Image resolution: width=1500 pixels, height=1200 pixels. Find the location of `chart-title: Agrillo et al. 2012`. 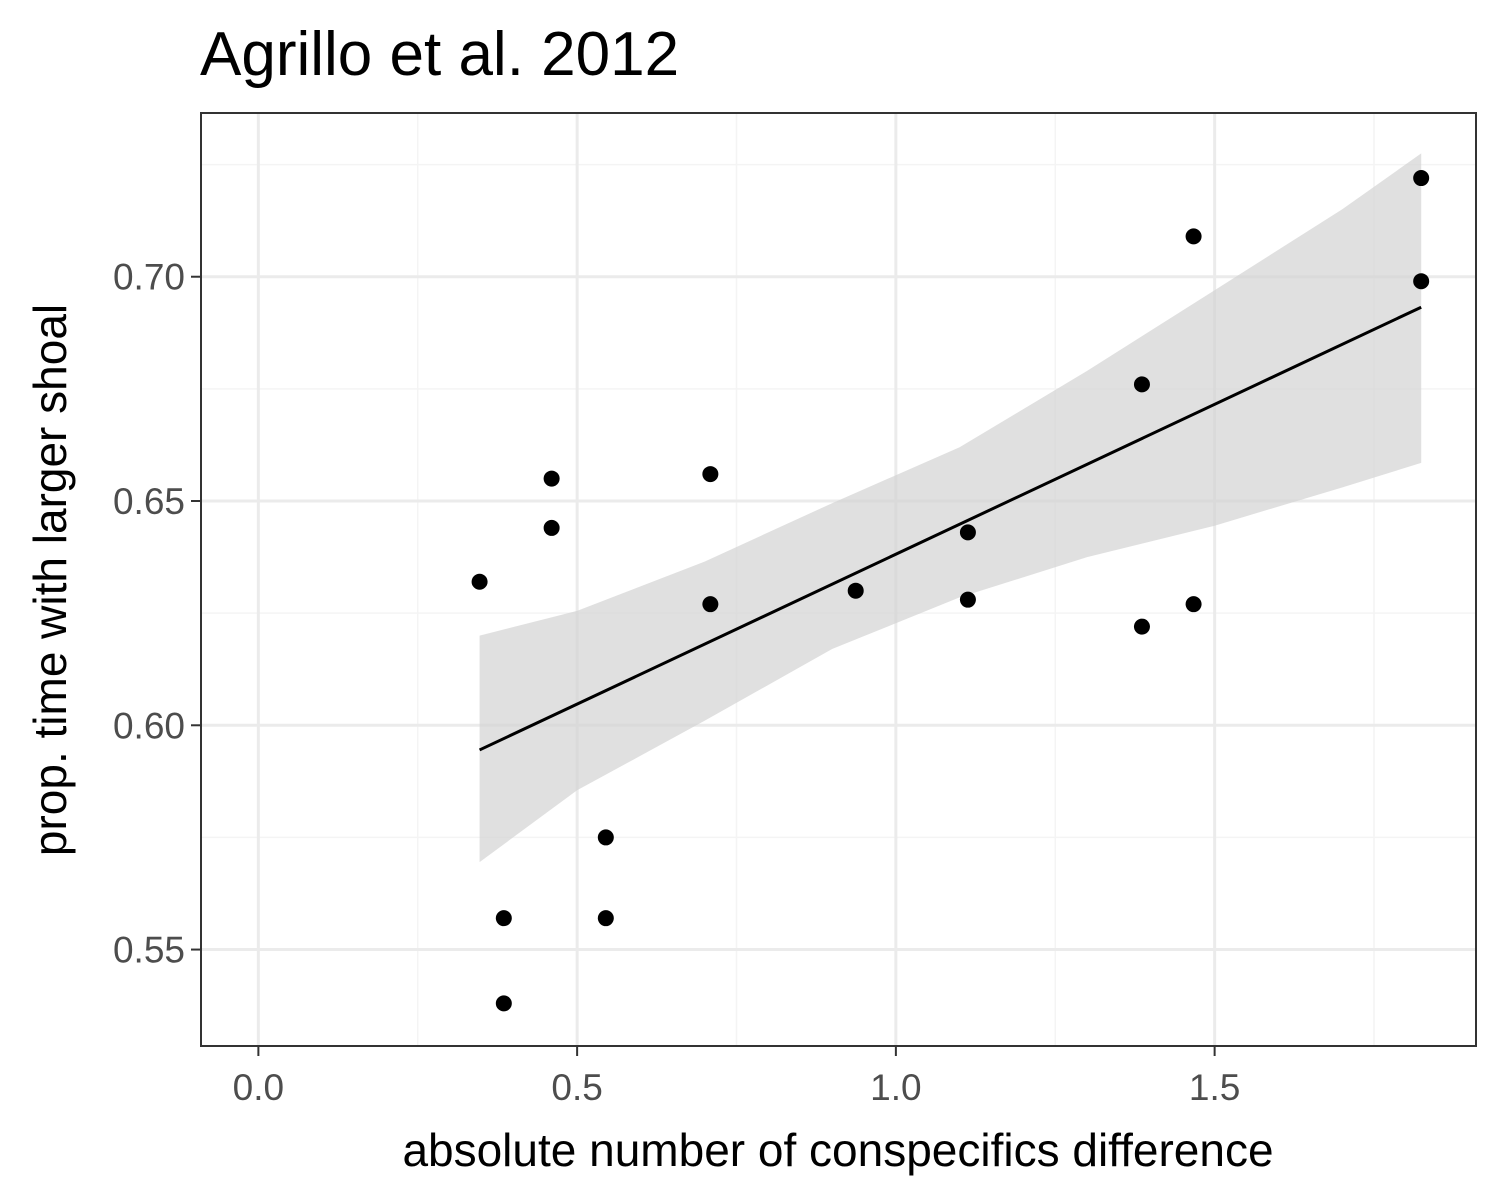

chart-title: Agrillo et al. 2012 is located at coordinates (439, 54).